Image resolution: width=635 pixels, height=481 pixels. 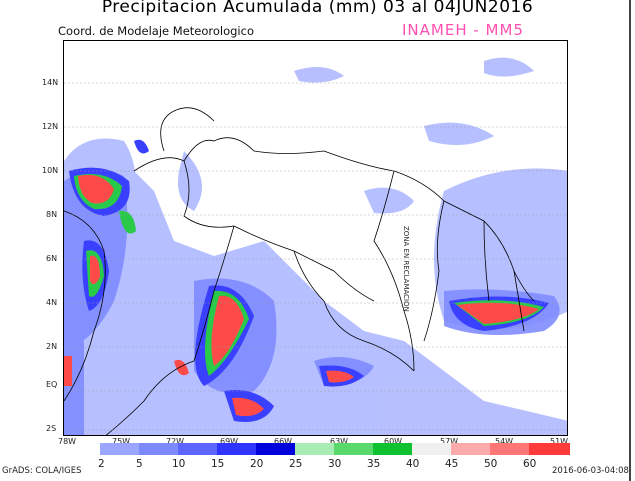 I want to click on lon-label: 72W, so click(x=175, y=441).